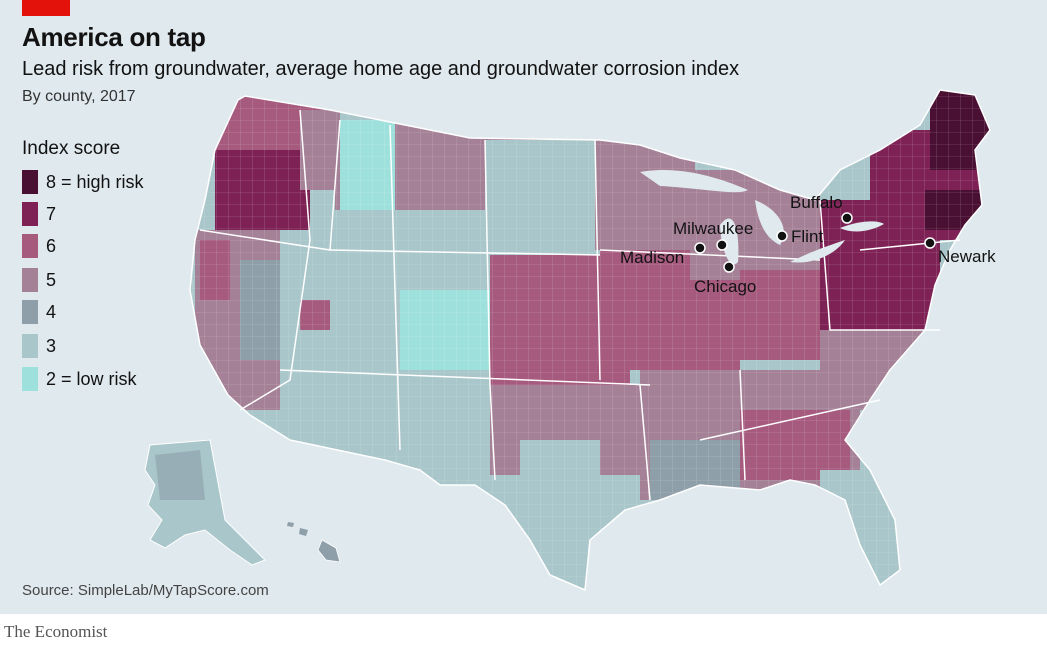  Describe the element at coordinates (51, 279) in the screenshot. I see `legend-label: 5` at that location.